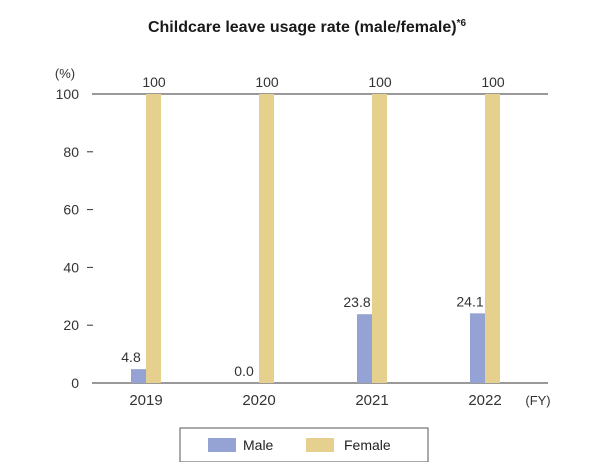 Image resolution: width=614 pixels, height=467 pixels. I want to click on y-tick-label: 100, so click(68, 94).